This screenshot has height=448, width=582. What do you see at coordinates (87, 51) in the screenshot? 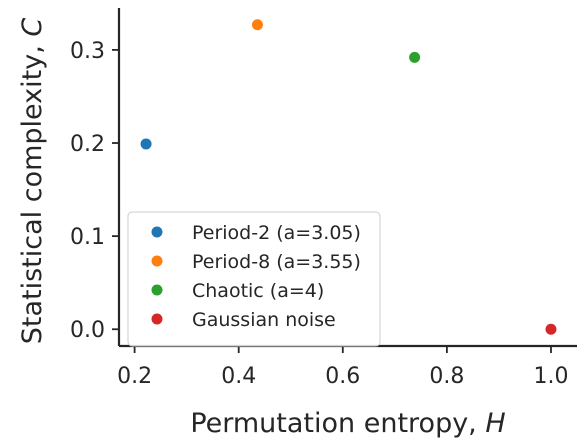
I see `y-tick-label: 0.3` at bounding box center [87, 51].